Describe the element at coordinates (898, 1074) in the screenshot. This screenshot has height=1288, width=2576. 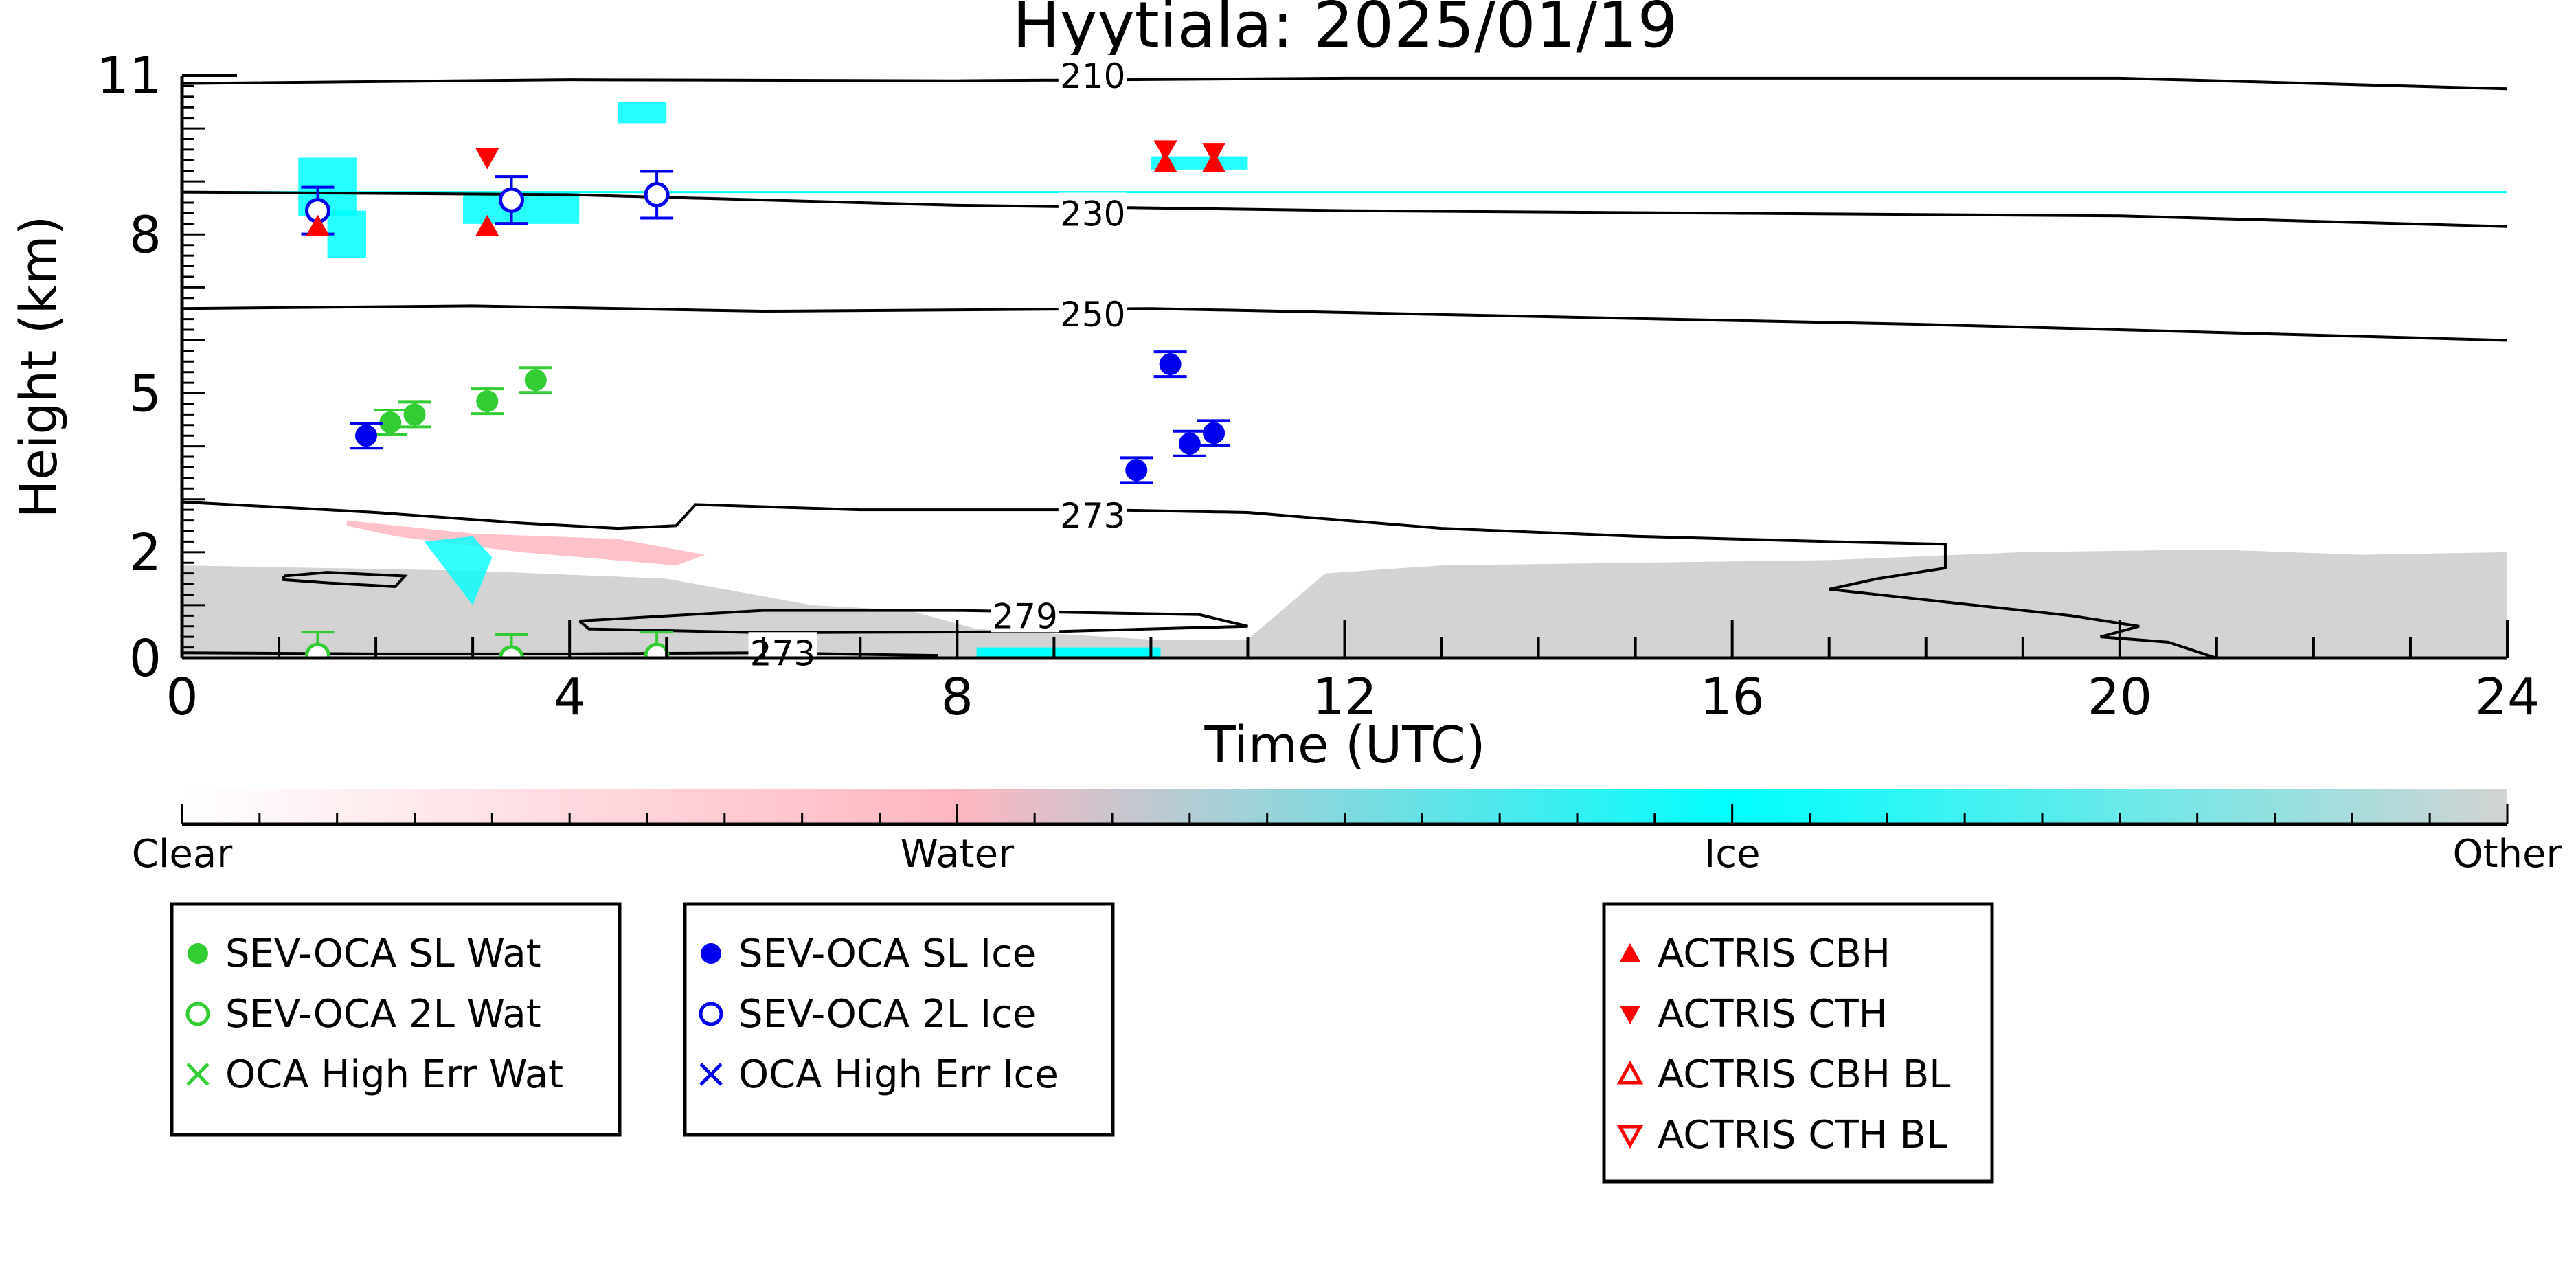
I see `legend-label: OCA High Err Ice` at that location.